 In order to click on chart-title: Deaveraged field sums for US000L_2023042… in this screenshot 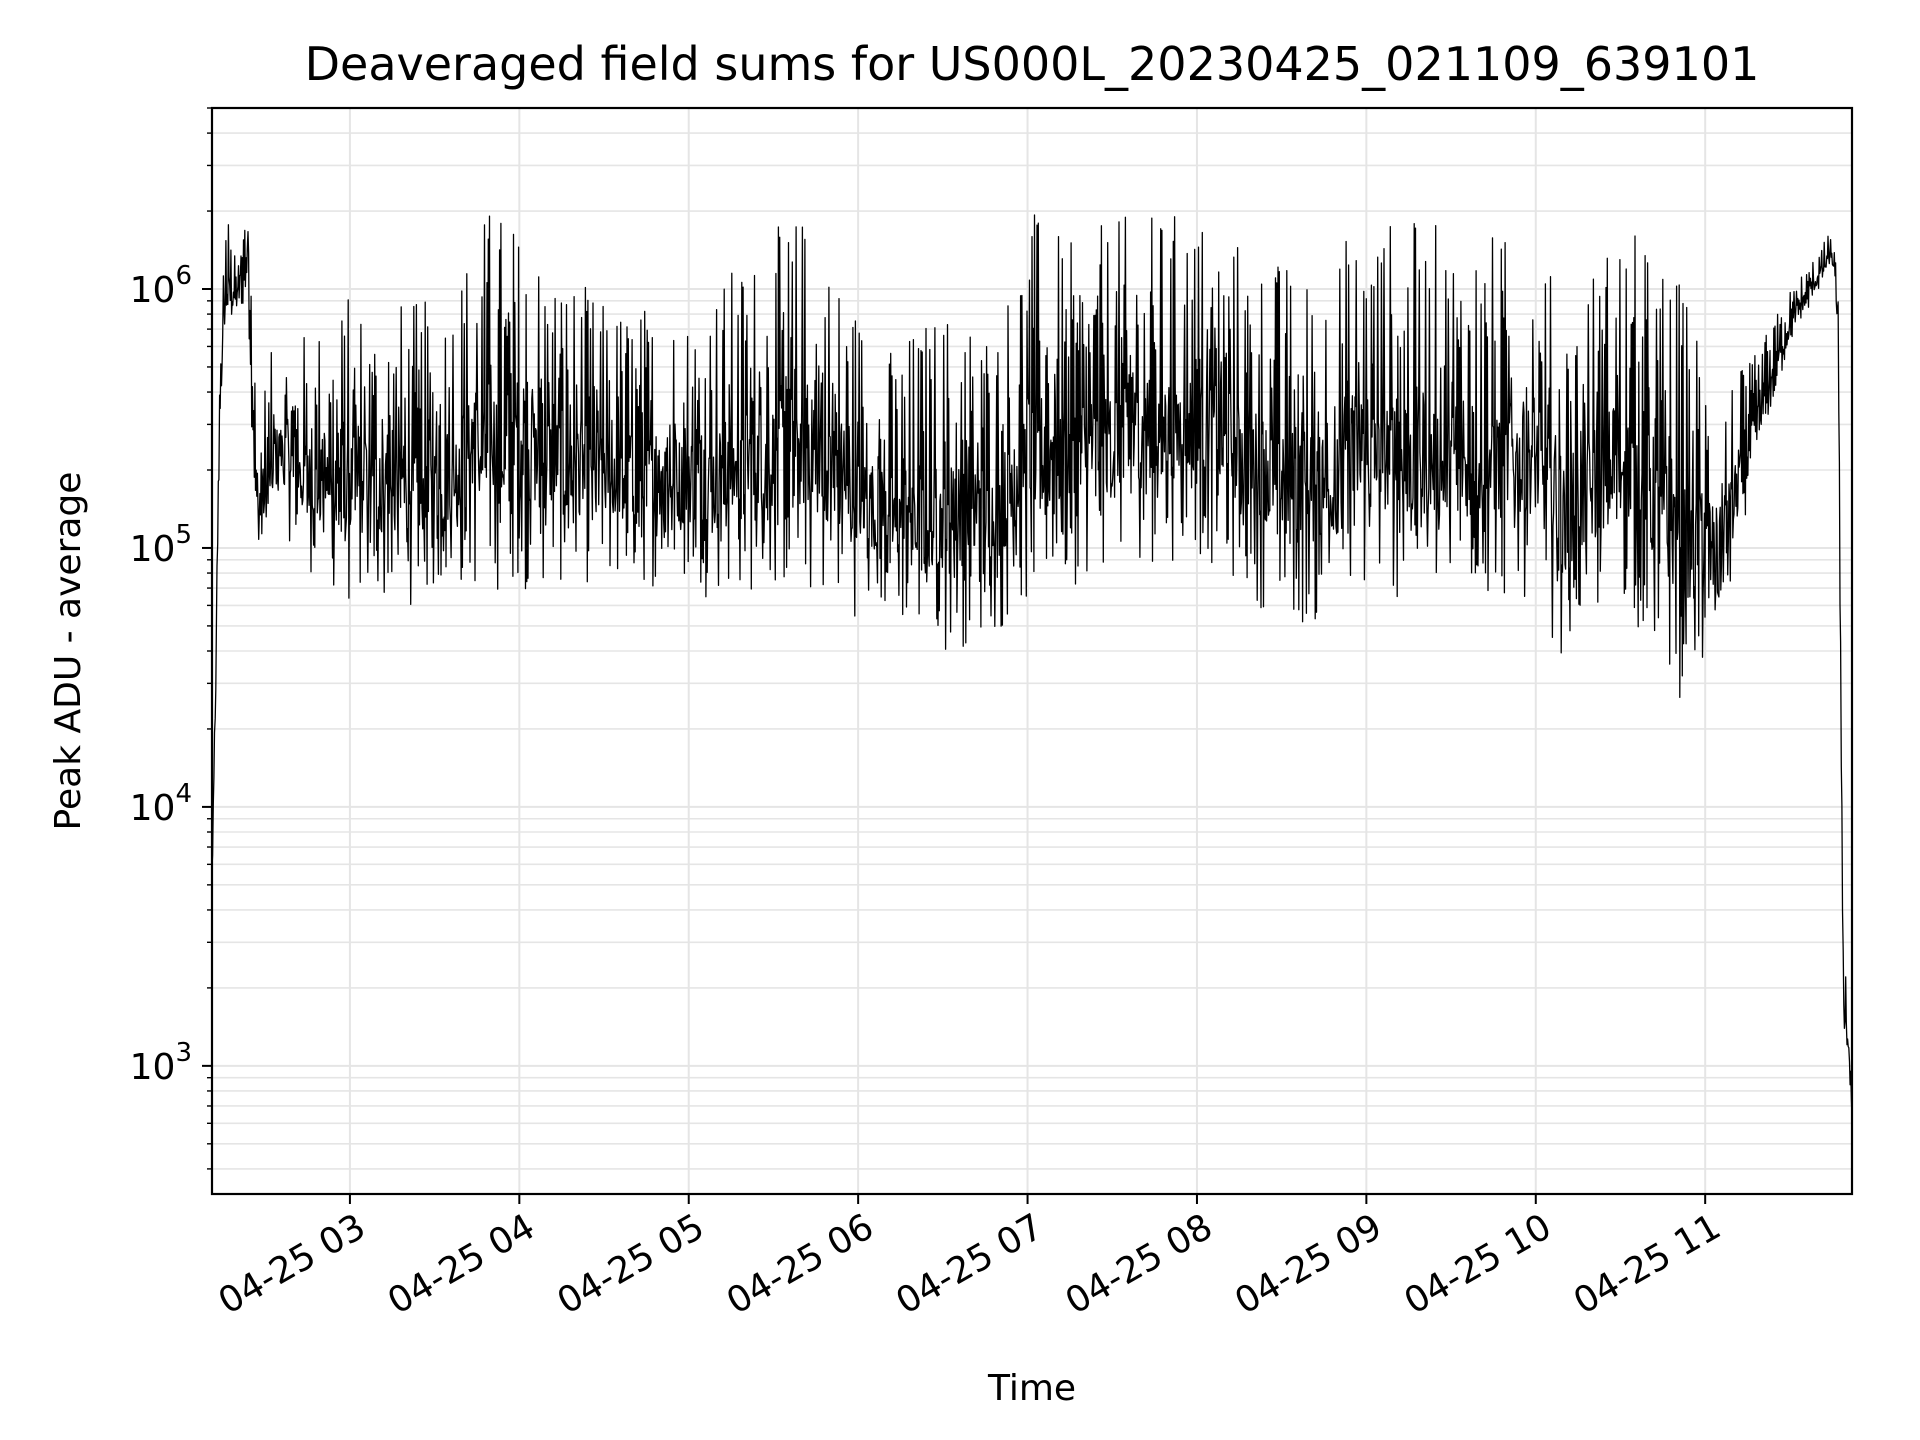, I will do `click(1032, 64)`.